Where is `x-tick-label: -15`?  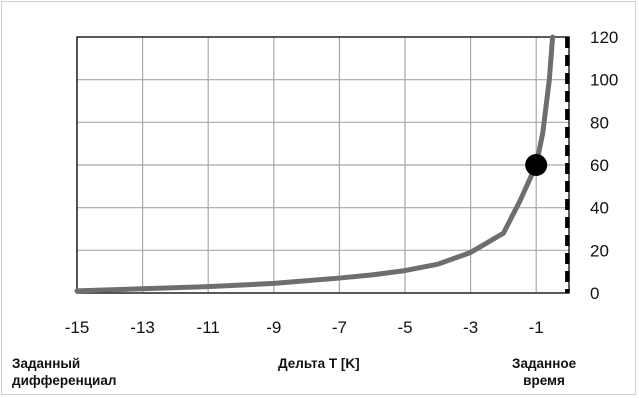 x-tick-label: -15 is located at coordinates (77, 327).